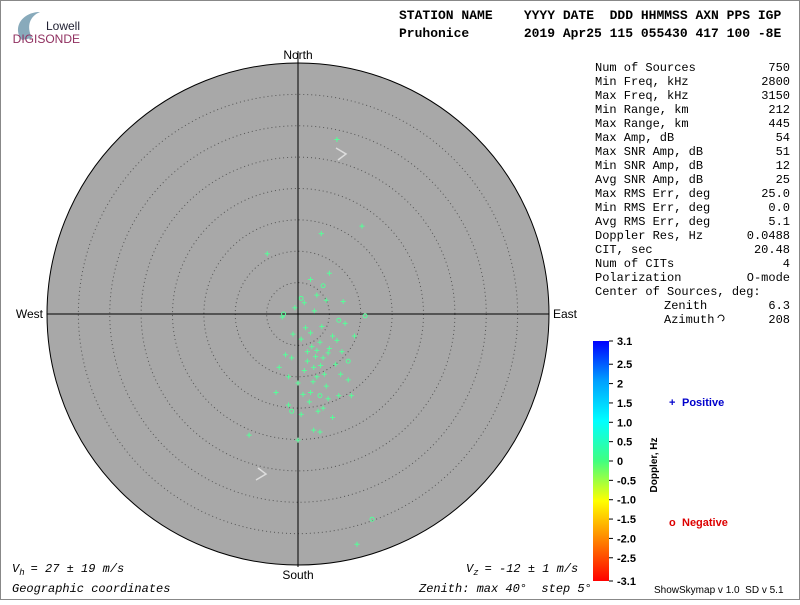 The width and height of the screenshot is (800, 605). I want to click on stat-label: Azimuth, so click(689, 320).